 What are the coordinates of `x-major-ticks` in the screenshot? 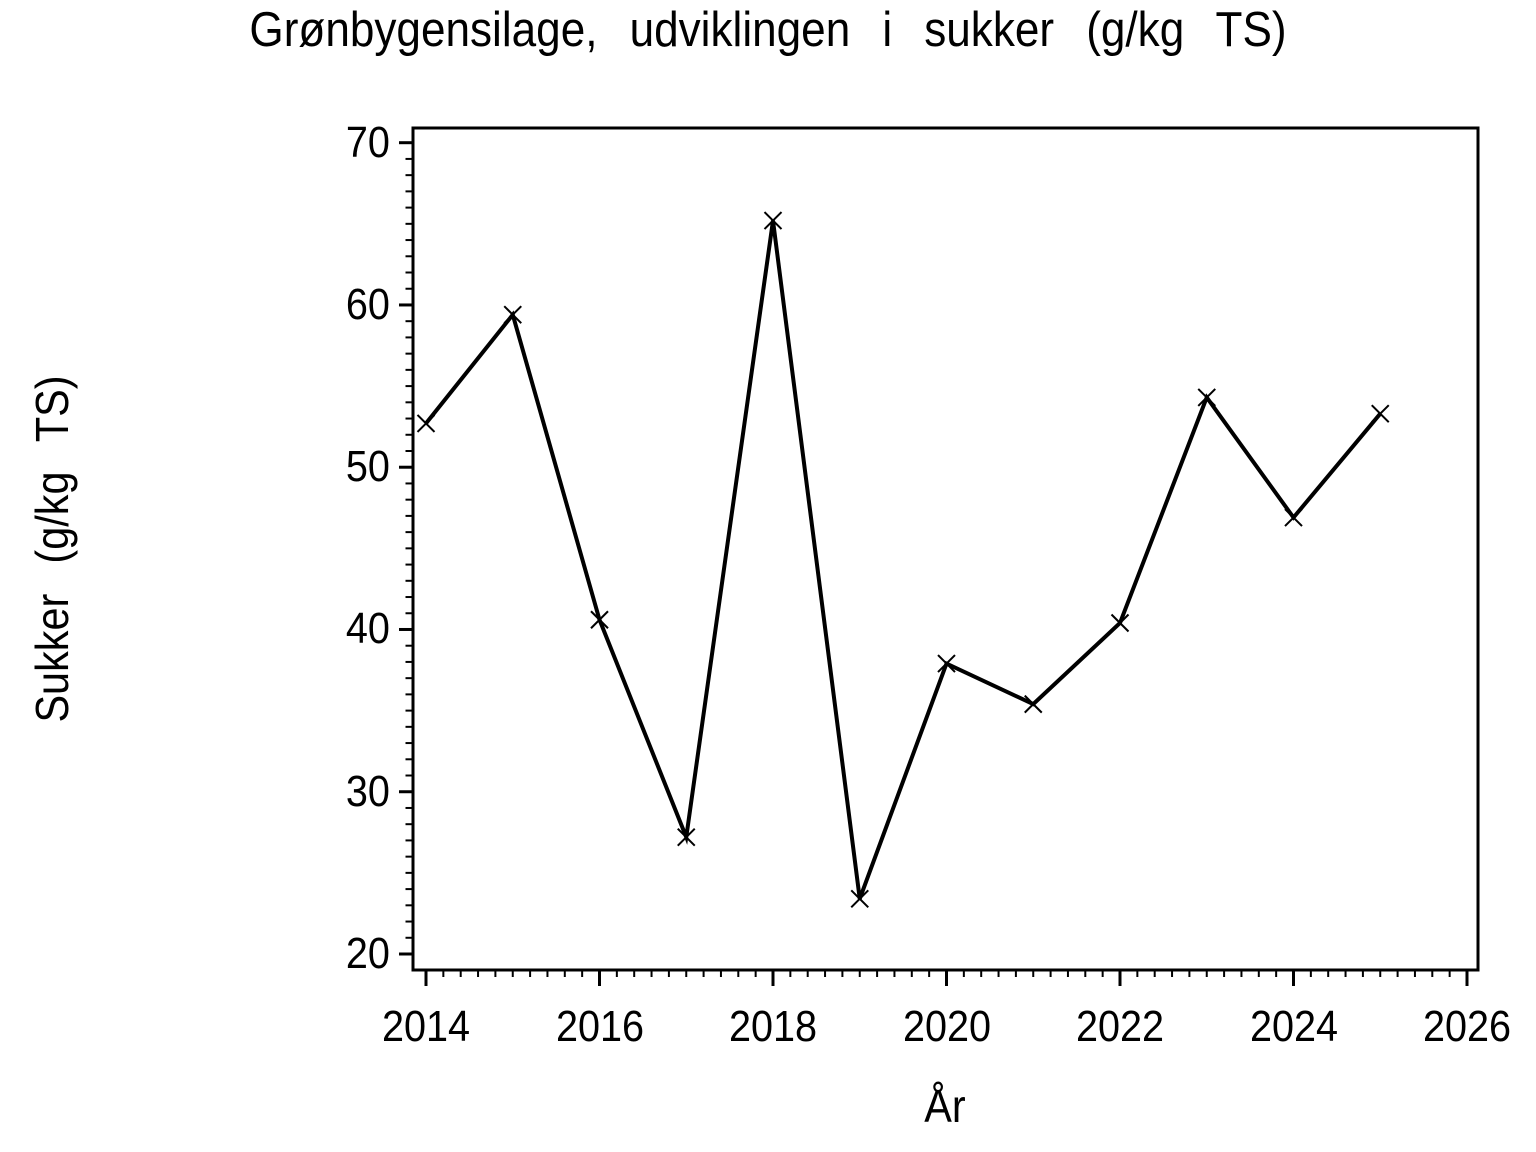 It's located at (946, 978).